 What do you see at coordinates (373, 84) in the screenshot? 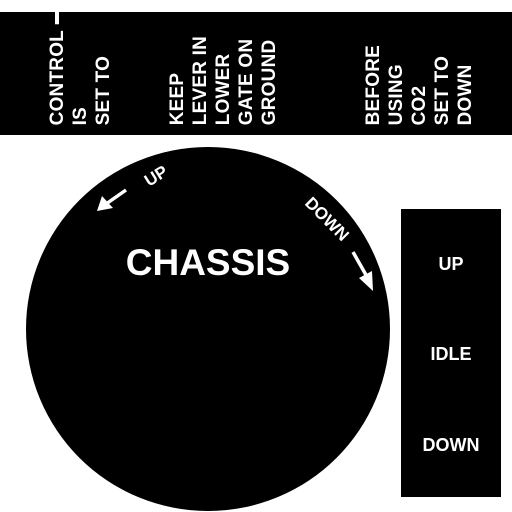
I see `banner-text-before: BEFORE` at bounding box center [373, 84].